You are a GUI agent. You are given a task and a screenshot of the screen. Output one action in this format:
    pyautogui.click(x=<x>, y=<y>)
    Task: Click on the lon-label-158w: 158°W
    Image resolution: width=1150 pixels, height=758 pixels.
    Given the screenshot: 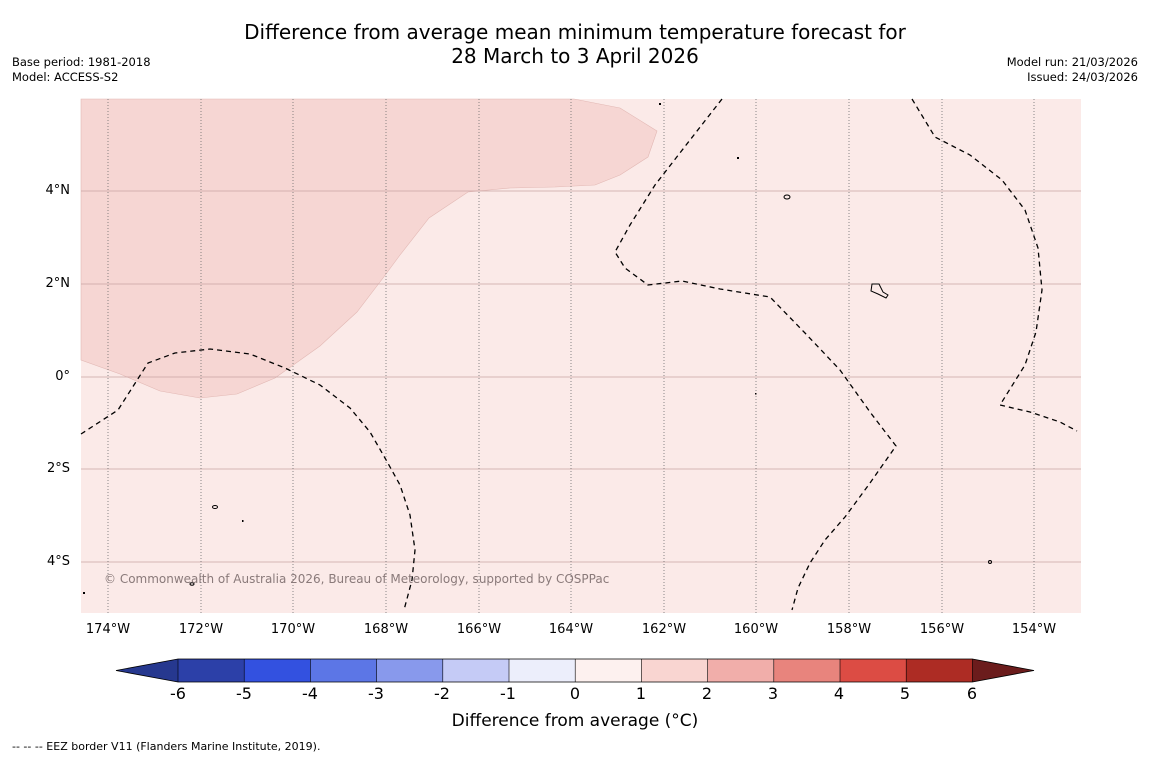 What is the action you would take?
    pyautogui.click(x=849, y=629)
    